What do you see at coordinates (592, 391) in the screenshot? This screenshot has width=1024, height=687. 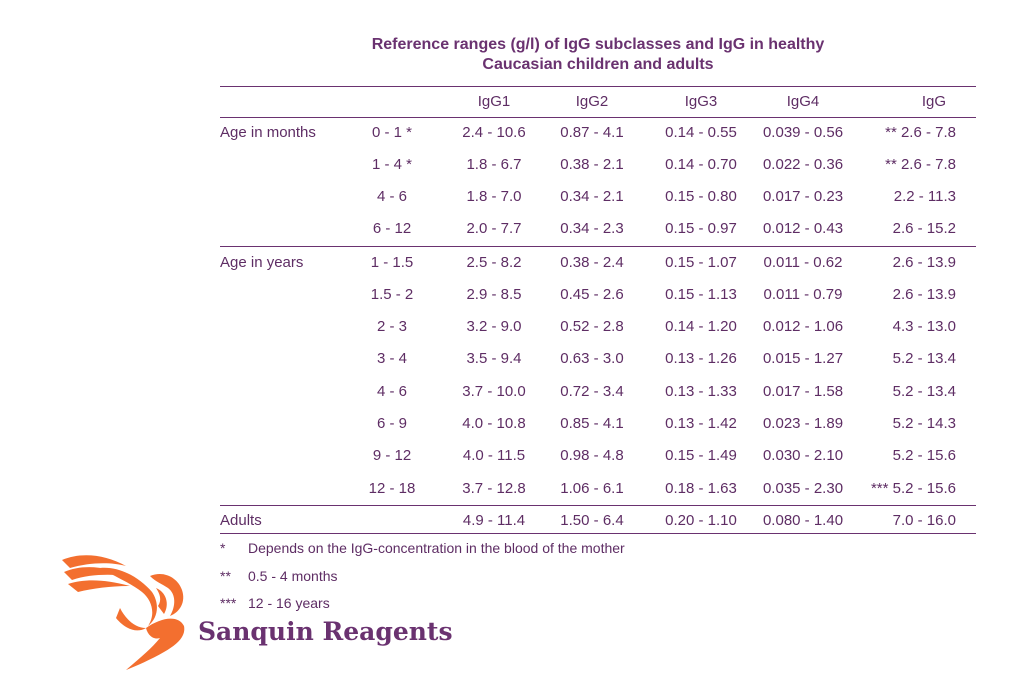 I see `table-cell: 0.72 - 3.4` at bounding box center [592, 391].